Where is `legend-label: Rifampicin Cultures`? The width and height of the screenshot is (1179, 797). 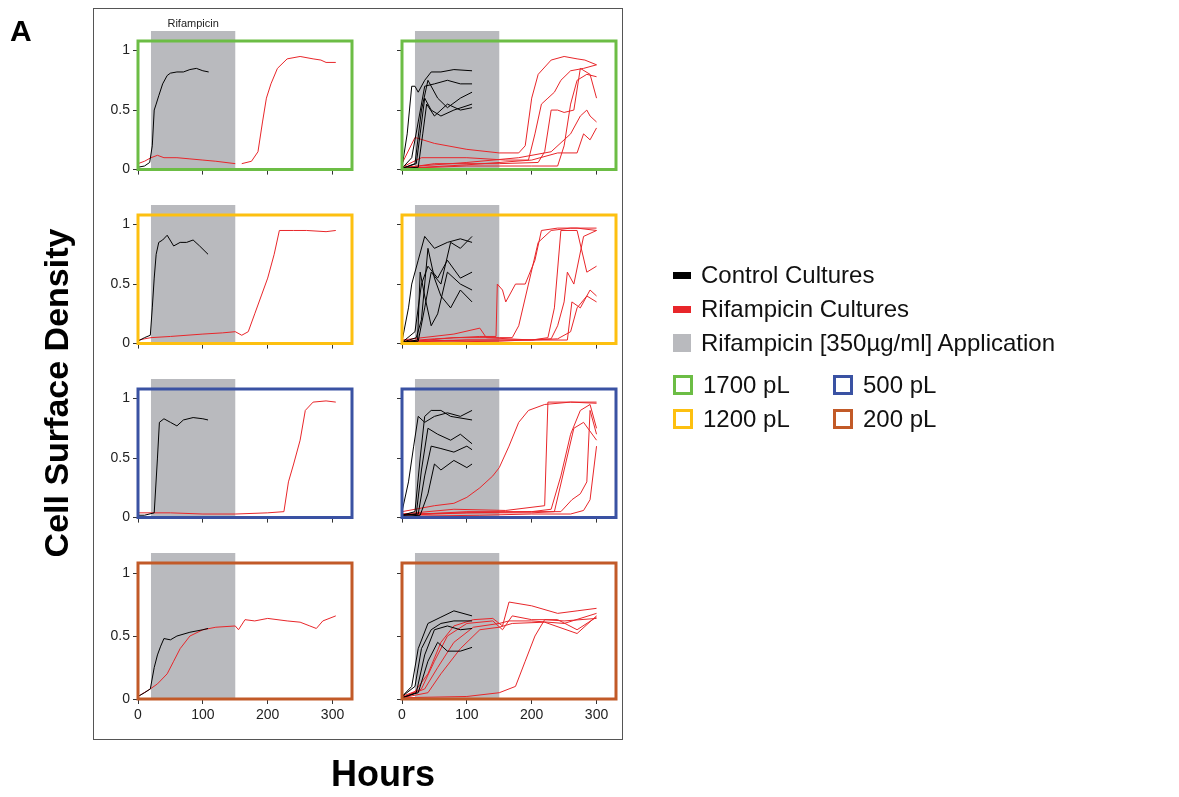 legend-label: Rifampicin Cultures is located at coordinates (805, 309).